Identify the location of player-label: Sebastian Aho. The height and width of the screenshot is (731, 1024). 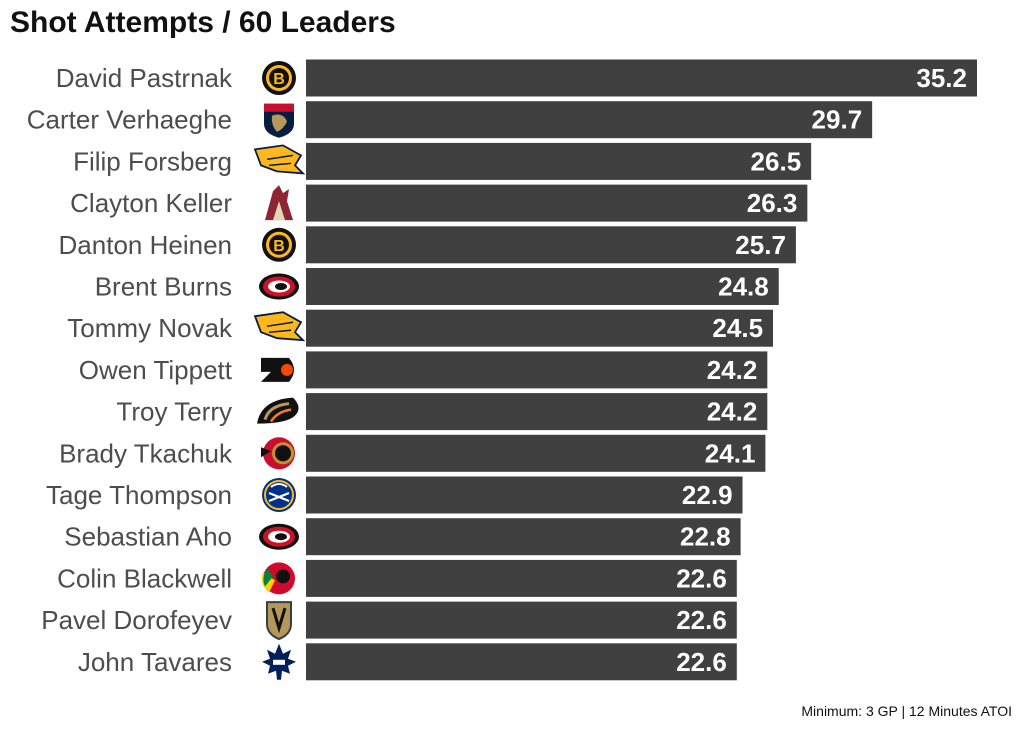
(148, 537).